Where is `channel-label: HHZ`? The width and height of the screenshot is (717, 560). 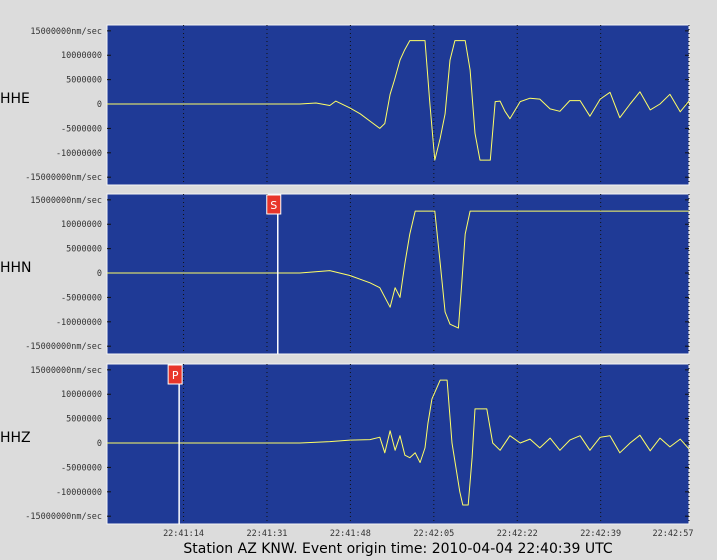
channel-label: HHZ is located at coordinates (15, 438).